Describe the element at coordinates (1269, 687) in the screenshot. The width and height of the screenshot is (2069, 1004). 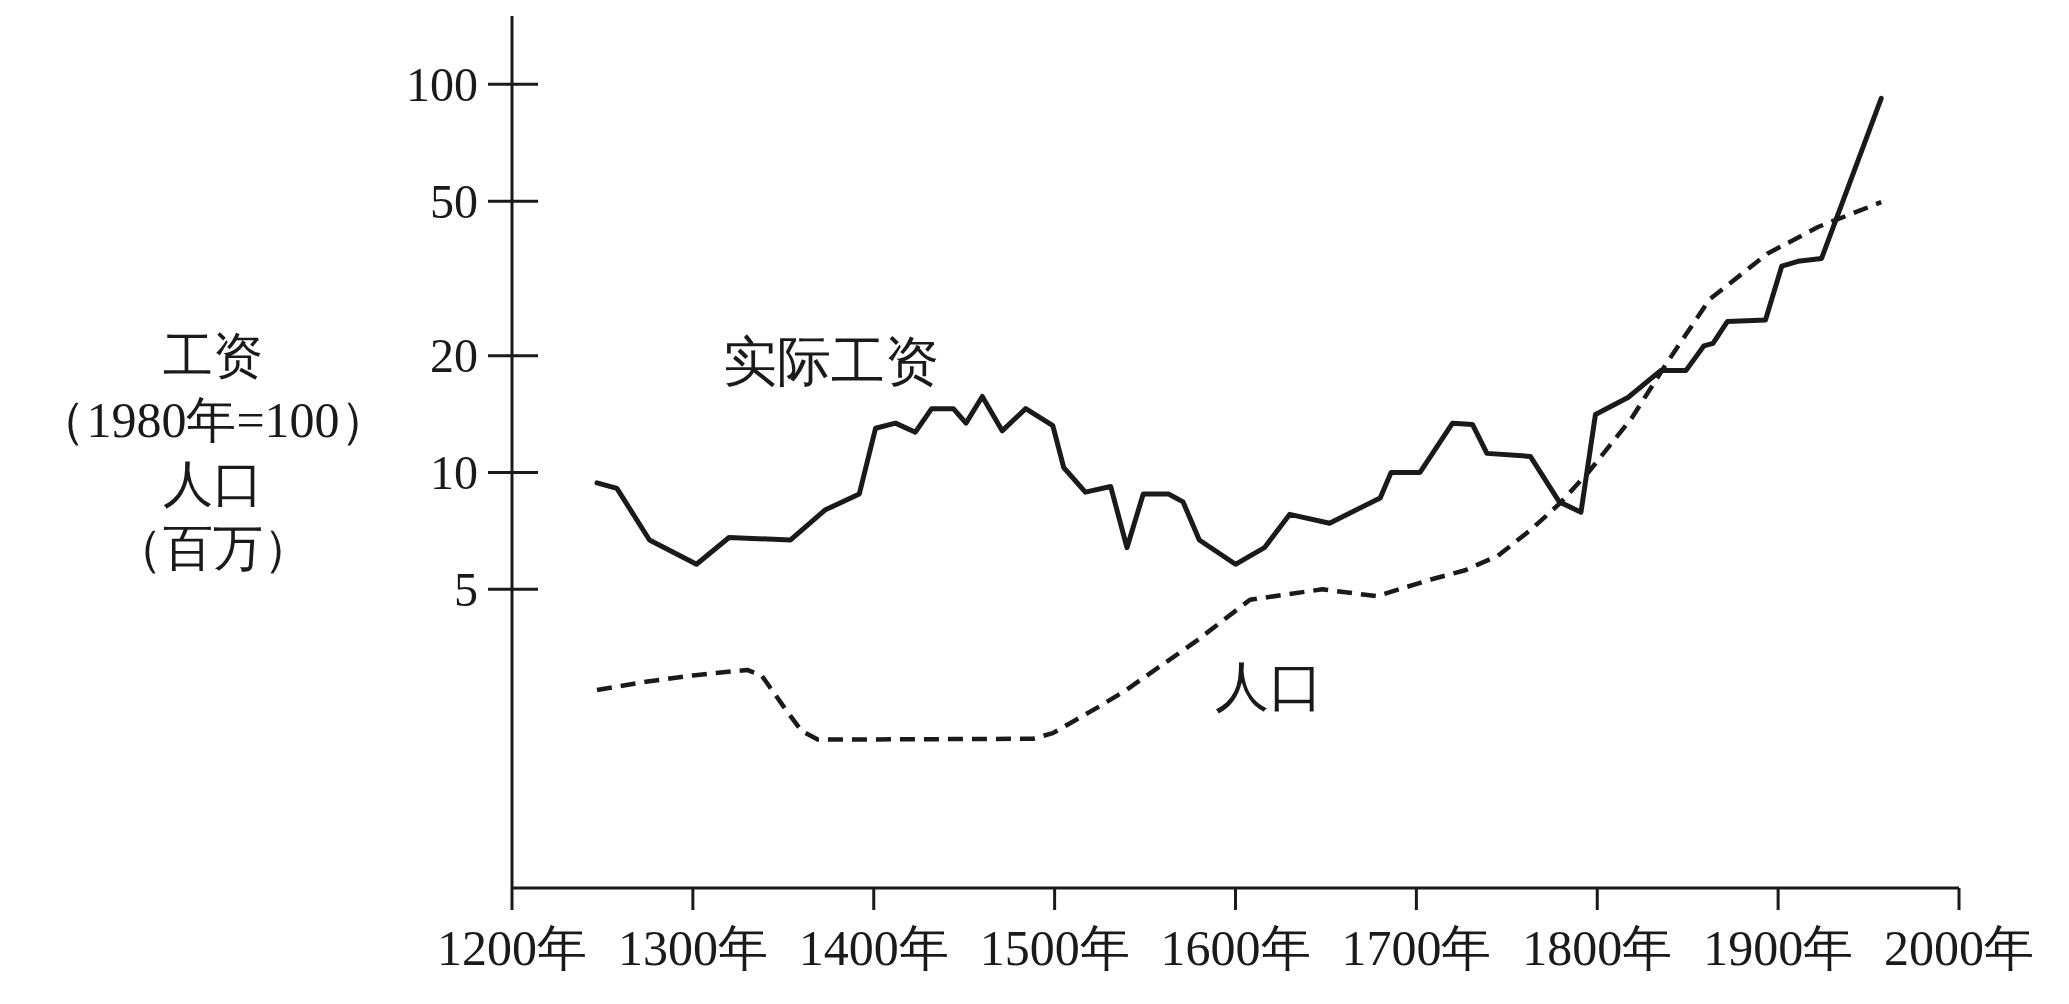
I see `series-label: 人口` at that location.